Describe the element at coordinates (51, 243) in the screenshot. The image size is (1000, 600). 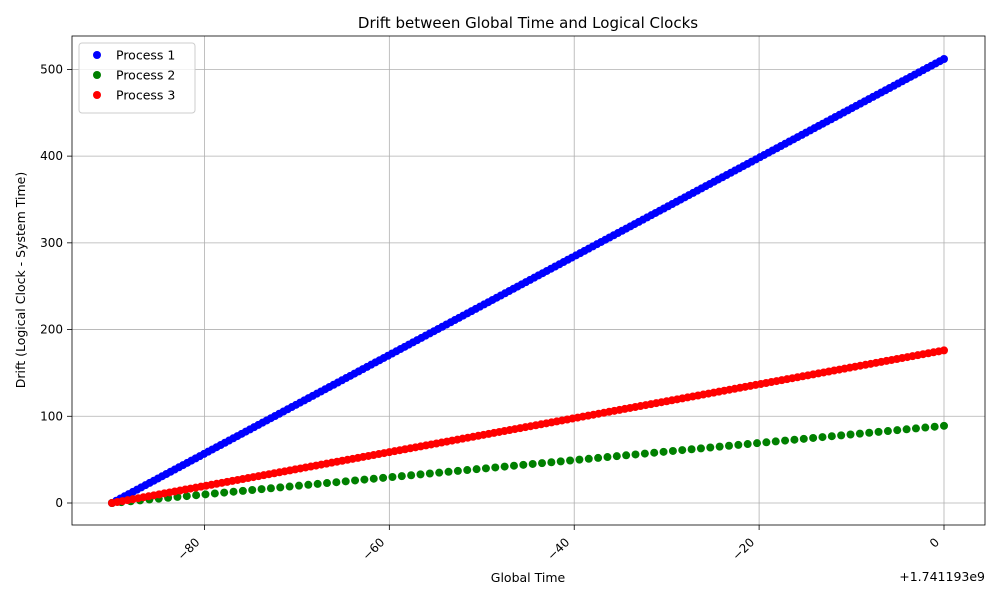
I see `y-tick-label: 300` at that location.